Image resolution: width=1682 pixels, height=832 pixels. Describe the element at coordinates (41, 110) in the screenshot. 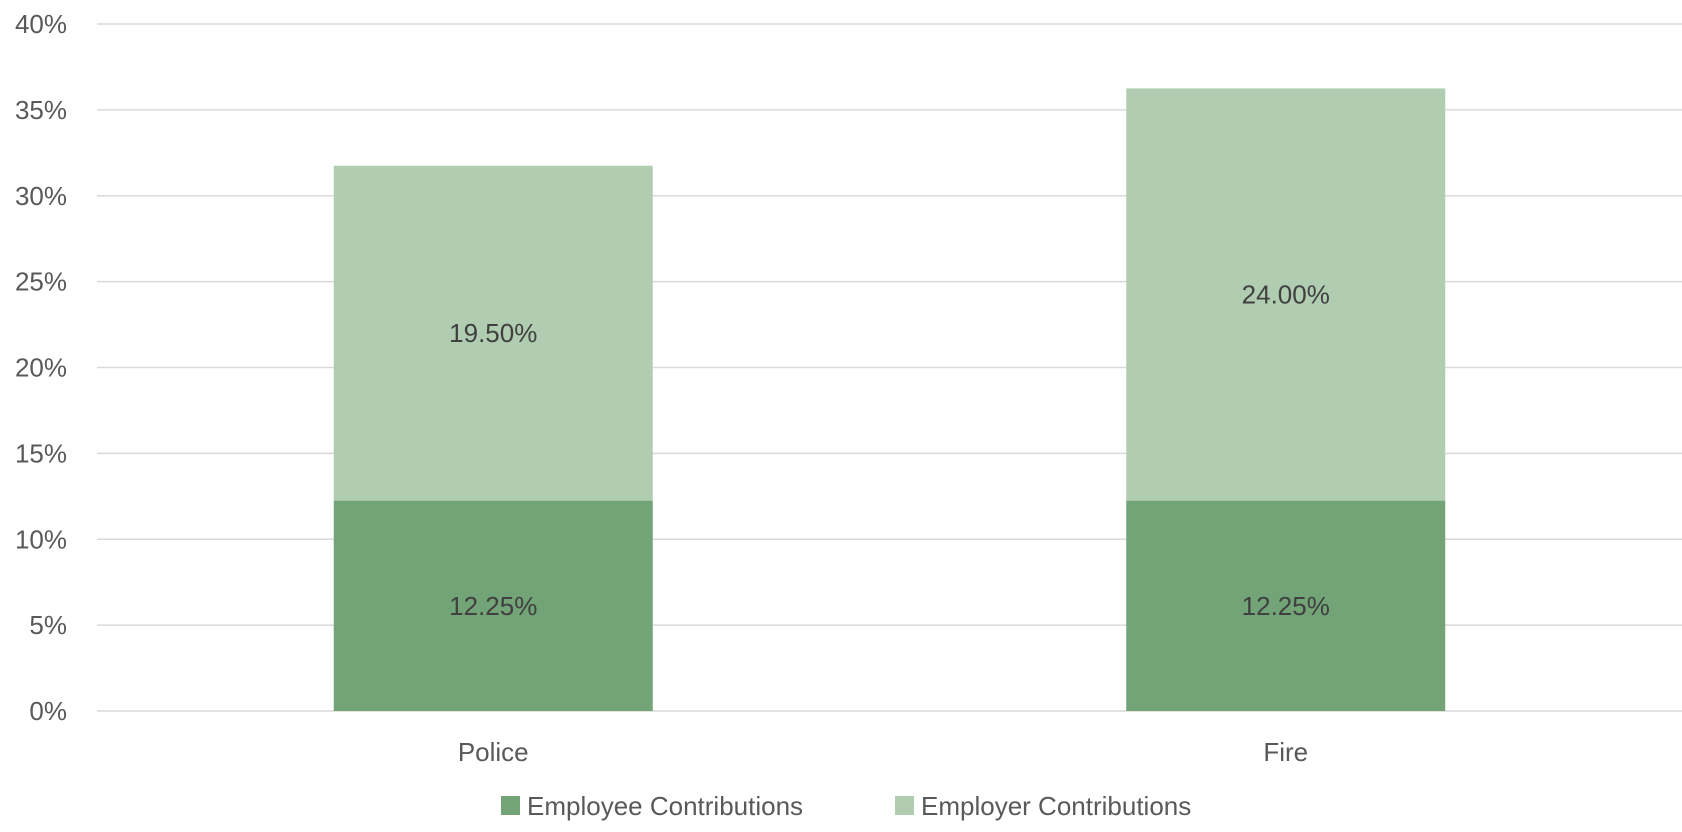

I see `y-tick-label: 35%` at that location.